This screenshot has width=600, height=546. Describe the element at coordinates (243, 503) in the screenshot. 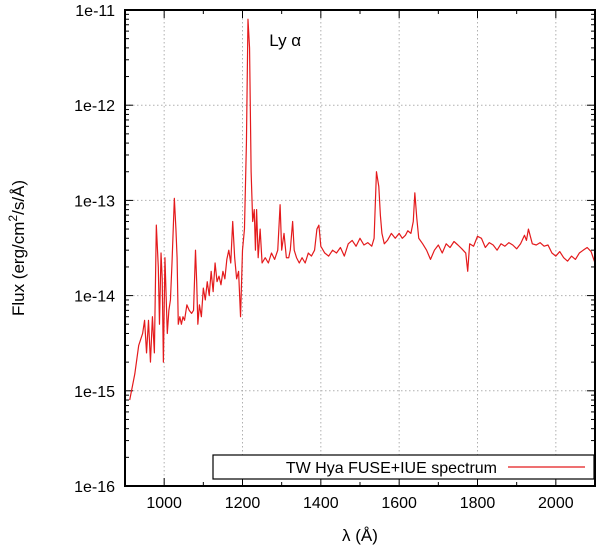

I see `x-tick-label: 1200` at that location.